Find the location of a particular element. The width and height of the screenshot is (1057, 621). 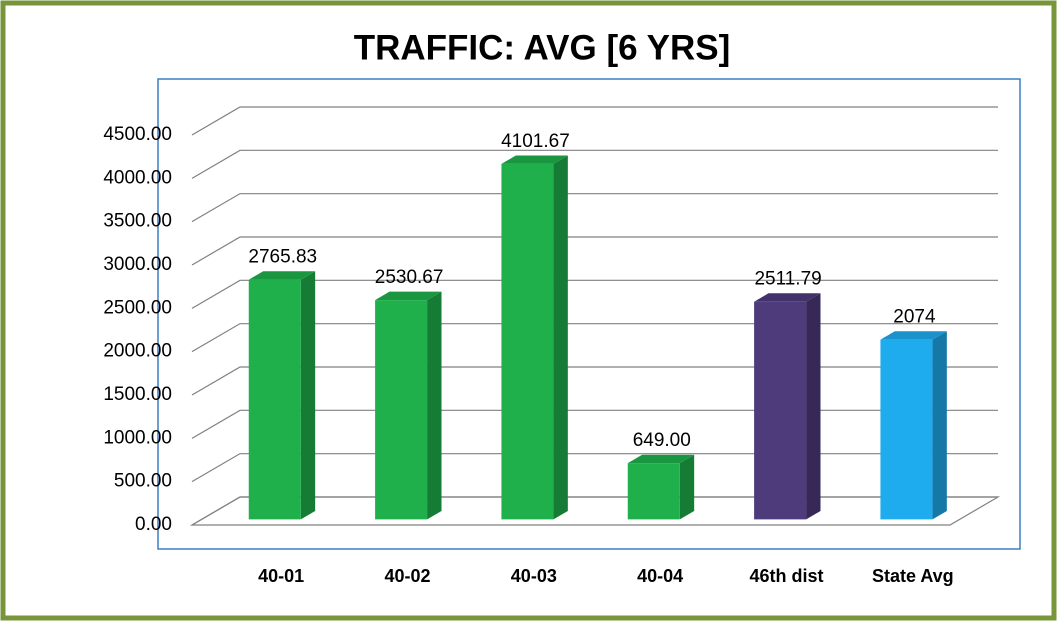

x-tick-label: 46th dist is located at coordinates (786, 576).